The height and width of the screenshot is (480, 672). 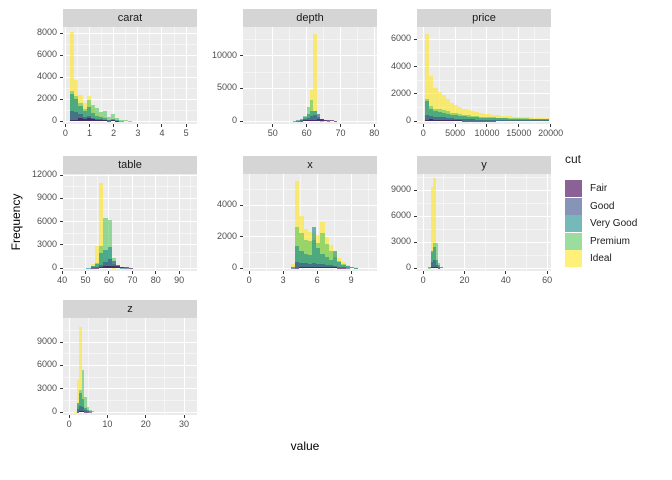 I want to click on x-tick-label: 3, so click(x=283, y=280).